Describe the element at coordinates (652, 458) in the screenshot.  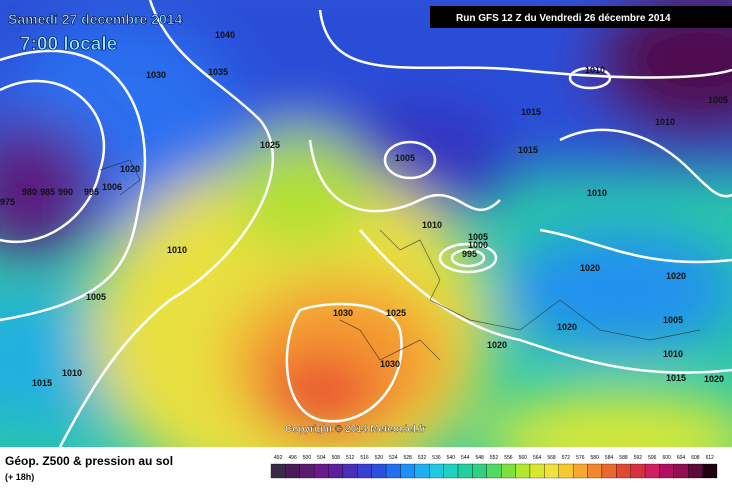
I see `legend-label: 596` at that location.